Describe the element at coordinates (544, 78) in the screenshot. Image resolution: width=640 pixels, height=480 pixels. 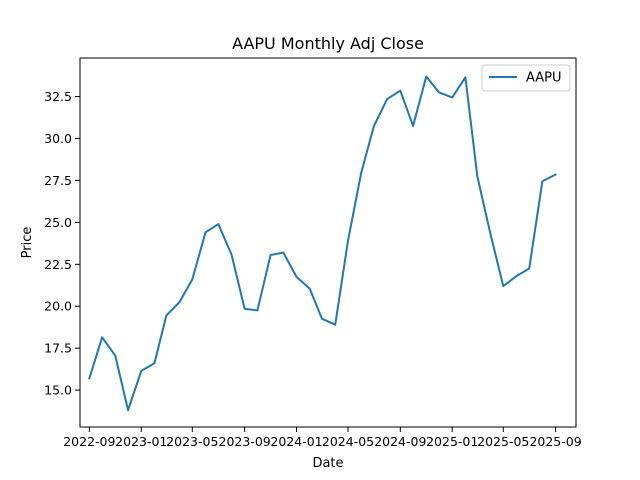
I see `legend-label-aapu: AAPU` at that location.